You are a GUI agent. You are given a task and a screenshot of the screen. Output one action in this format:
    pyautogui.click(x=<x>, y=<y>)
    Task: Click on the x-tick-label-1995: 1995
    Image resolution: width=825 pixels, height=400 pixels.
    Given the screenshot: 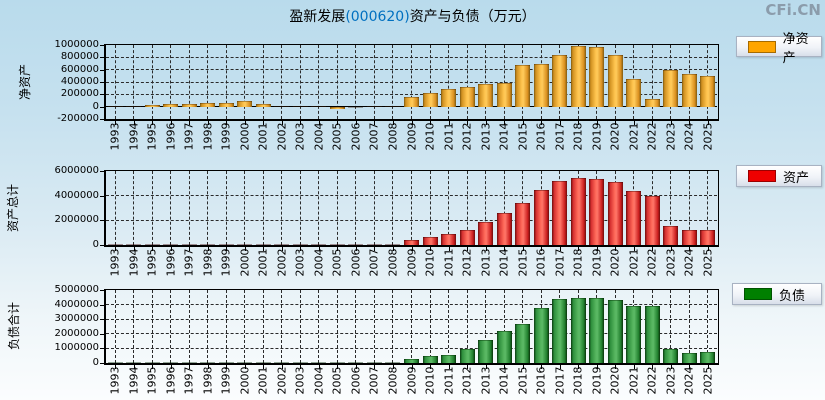 What is the action you would take?
    pyautogui.click(x=152, y=136)
    